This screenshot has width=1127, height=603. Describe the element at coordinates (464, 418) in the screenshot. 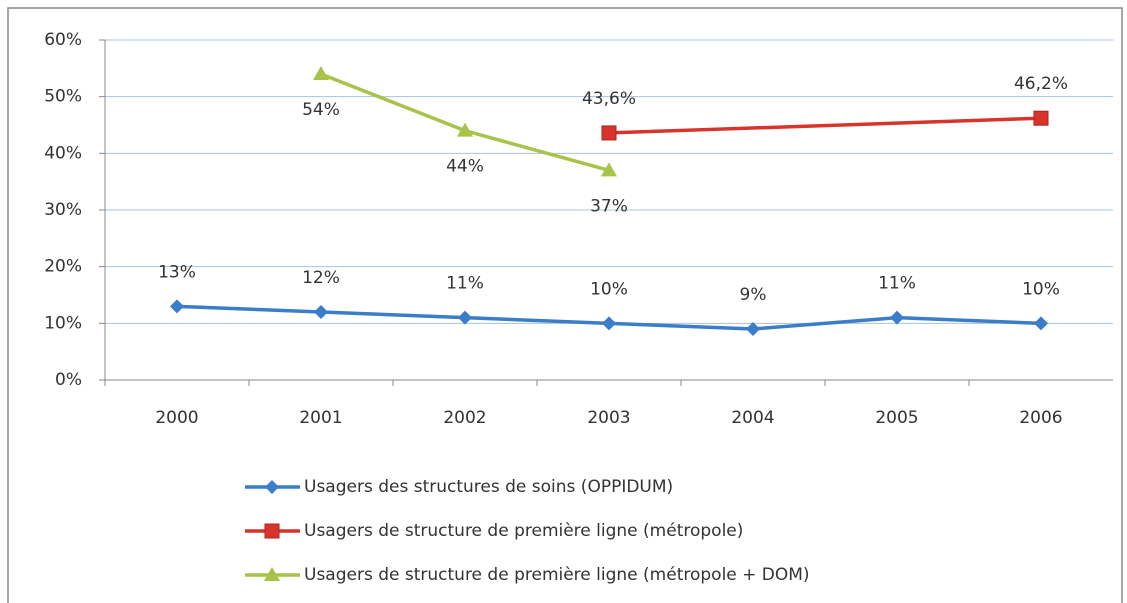

I see `x-tick-label: 2002` at that location.